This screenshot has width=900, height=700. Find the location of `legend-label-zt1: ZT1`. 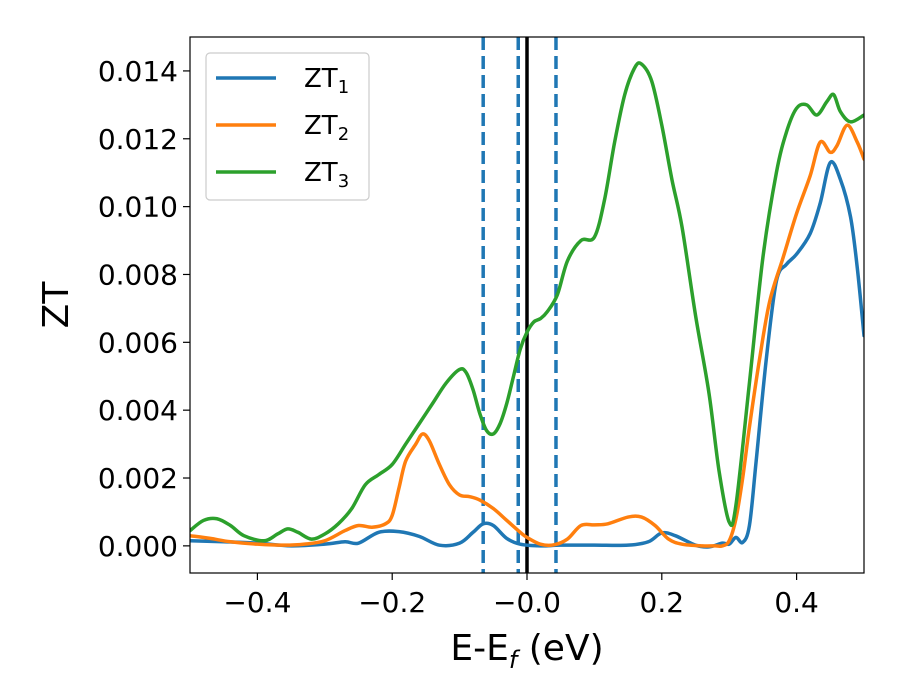

legend-label-zt1: ZT1 is located at coordinates (326, 81).